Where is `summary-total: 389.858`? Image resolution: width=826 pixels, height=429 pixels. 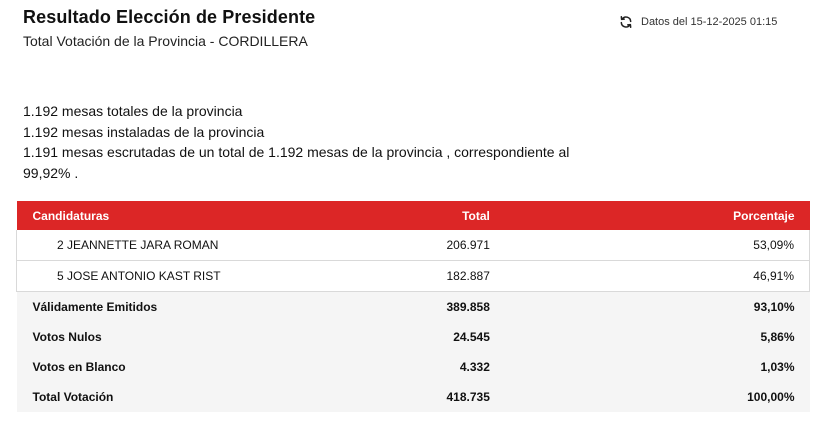 summary-total: 389.858 is located at coordinates (503, 306).